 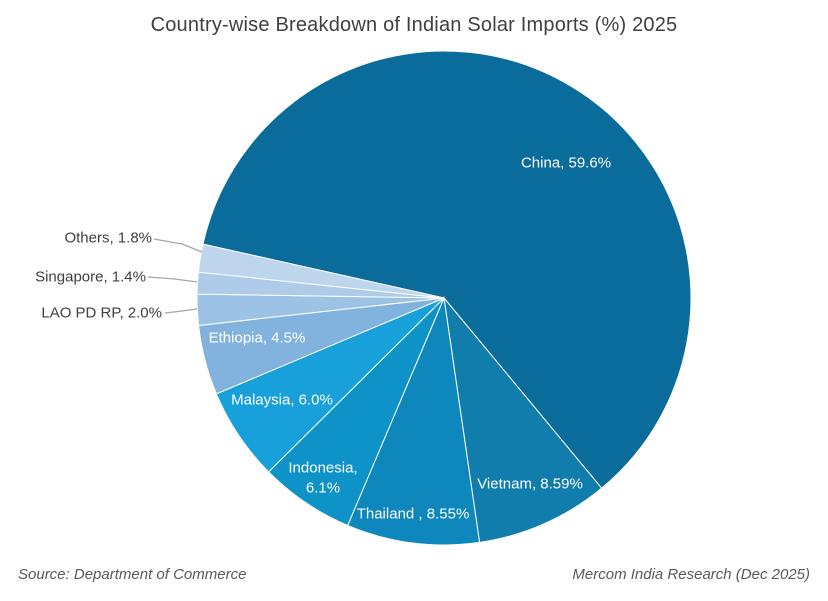 What do you see at coordinates (282, 400) in the screenshot?
I see `slice-label-malaysia: Malaysia, 6.0%` at bounding box center [282, 400].